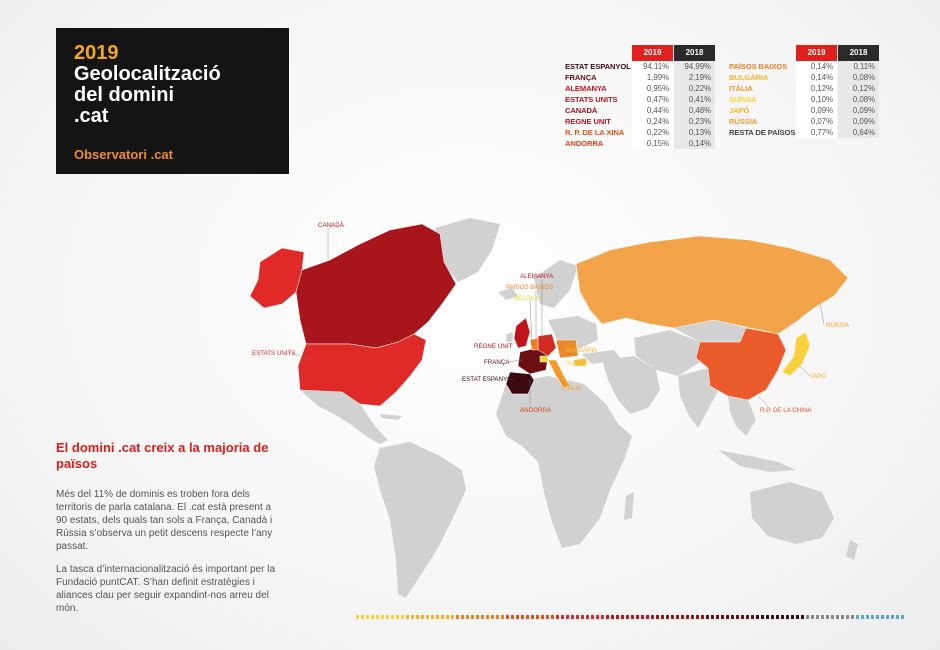  What do you see at coordinates (515, 361) in the screenshot?
I see `leader-france` at bounding box center [515, 361].